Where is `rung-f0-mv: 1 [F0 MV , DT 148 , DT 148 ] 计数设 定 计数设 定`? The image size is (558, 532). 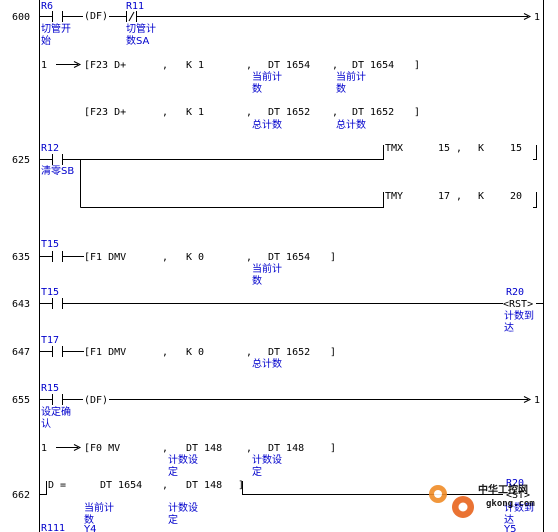 rung-f0-mv: 1 [F0 MV , DT 148 , DT 148 ] 计数设 定 计数设 定 is located at coordinates (188, 460).